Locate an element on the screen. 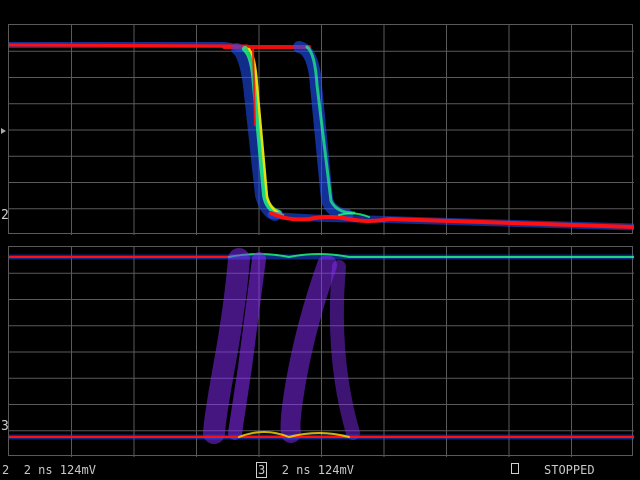 The height and width of the screenshot is (480, 640). run-stop-indicator-icon is located at coordinates (515, 468).